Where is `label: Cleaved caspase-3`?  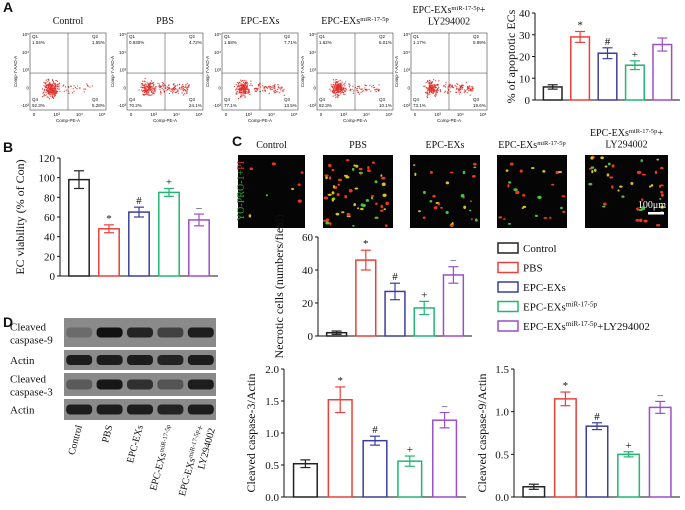
label: Cleaved caspase-3 is located at coordinates (31, 386).